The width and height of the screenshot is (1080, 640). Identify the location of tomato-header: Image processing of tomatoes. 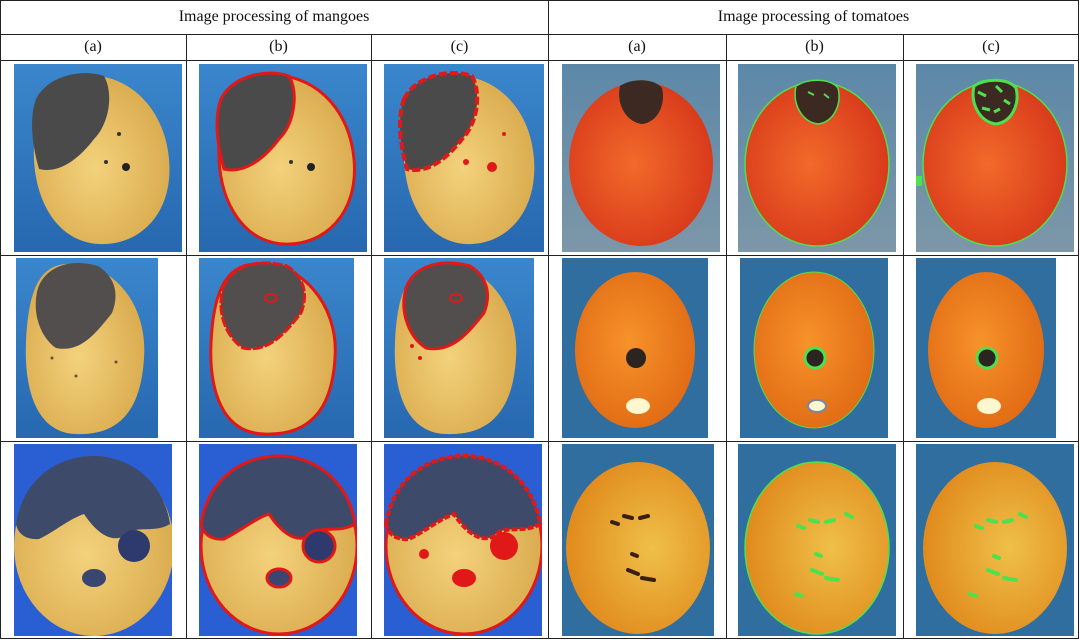
(813, 16).